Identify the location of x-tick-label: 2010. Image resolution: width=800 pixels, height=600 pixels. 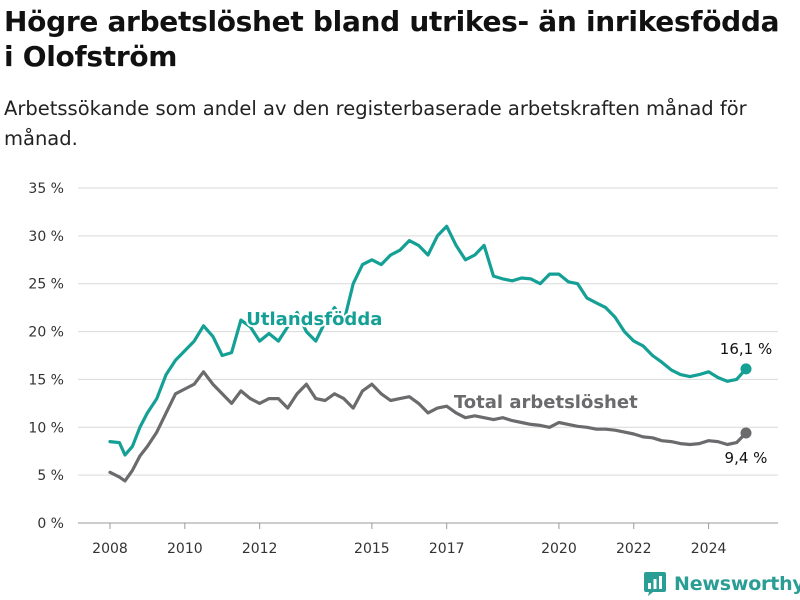
(185, 549).